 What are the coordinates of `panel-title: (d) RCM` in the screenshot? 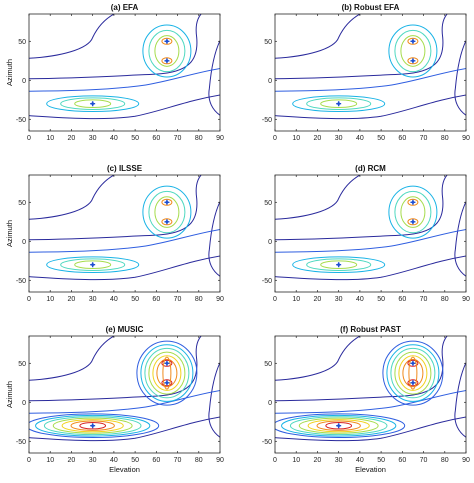 It's located at (370, 168).